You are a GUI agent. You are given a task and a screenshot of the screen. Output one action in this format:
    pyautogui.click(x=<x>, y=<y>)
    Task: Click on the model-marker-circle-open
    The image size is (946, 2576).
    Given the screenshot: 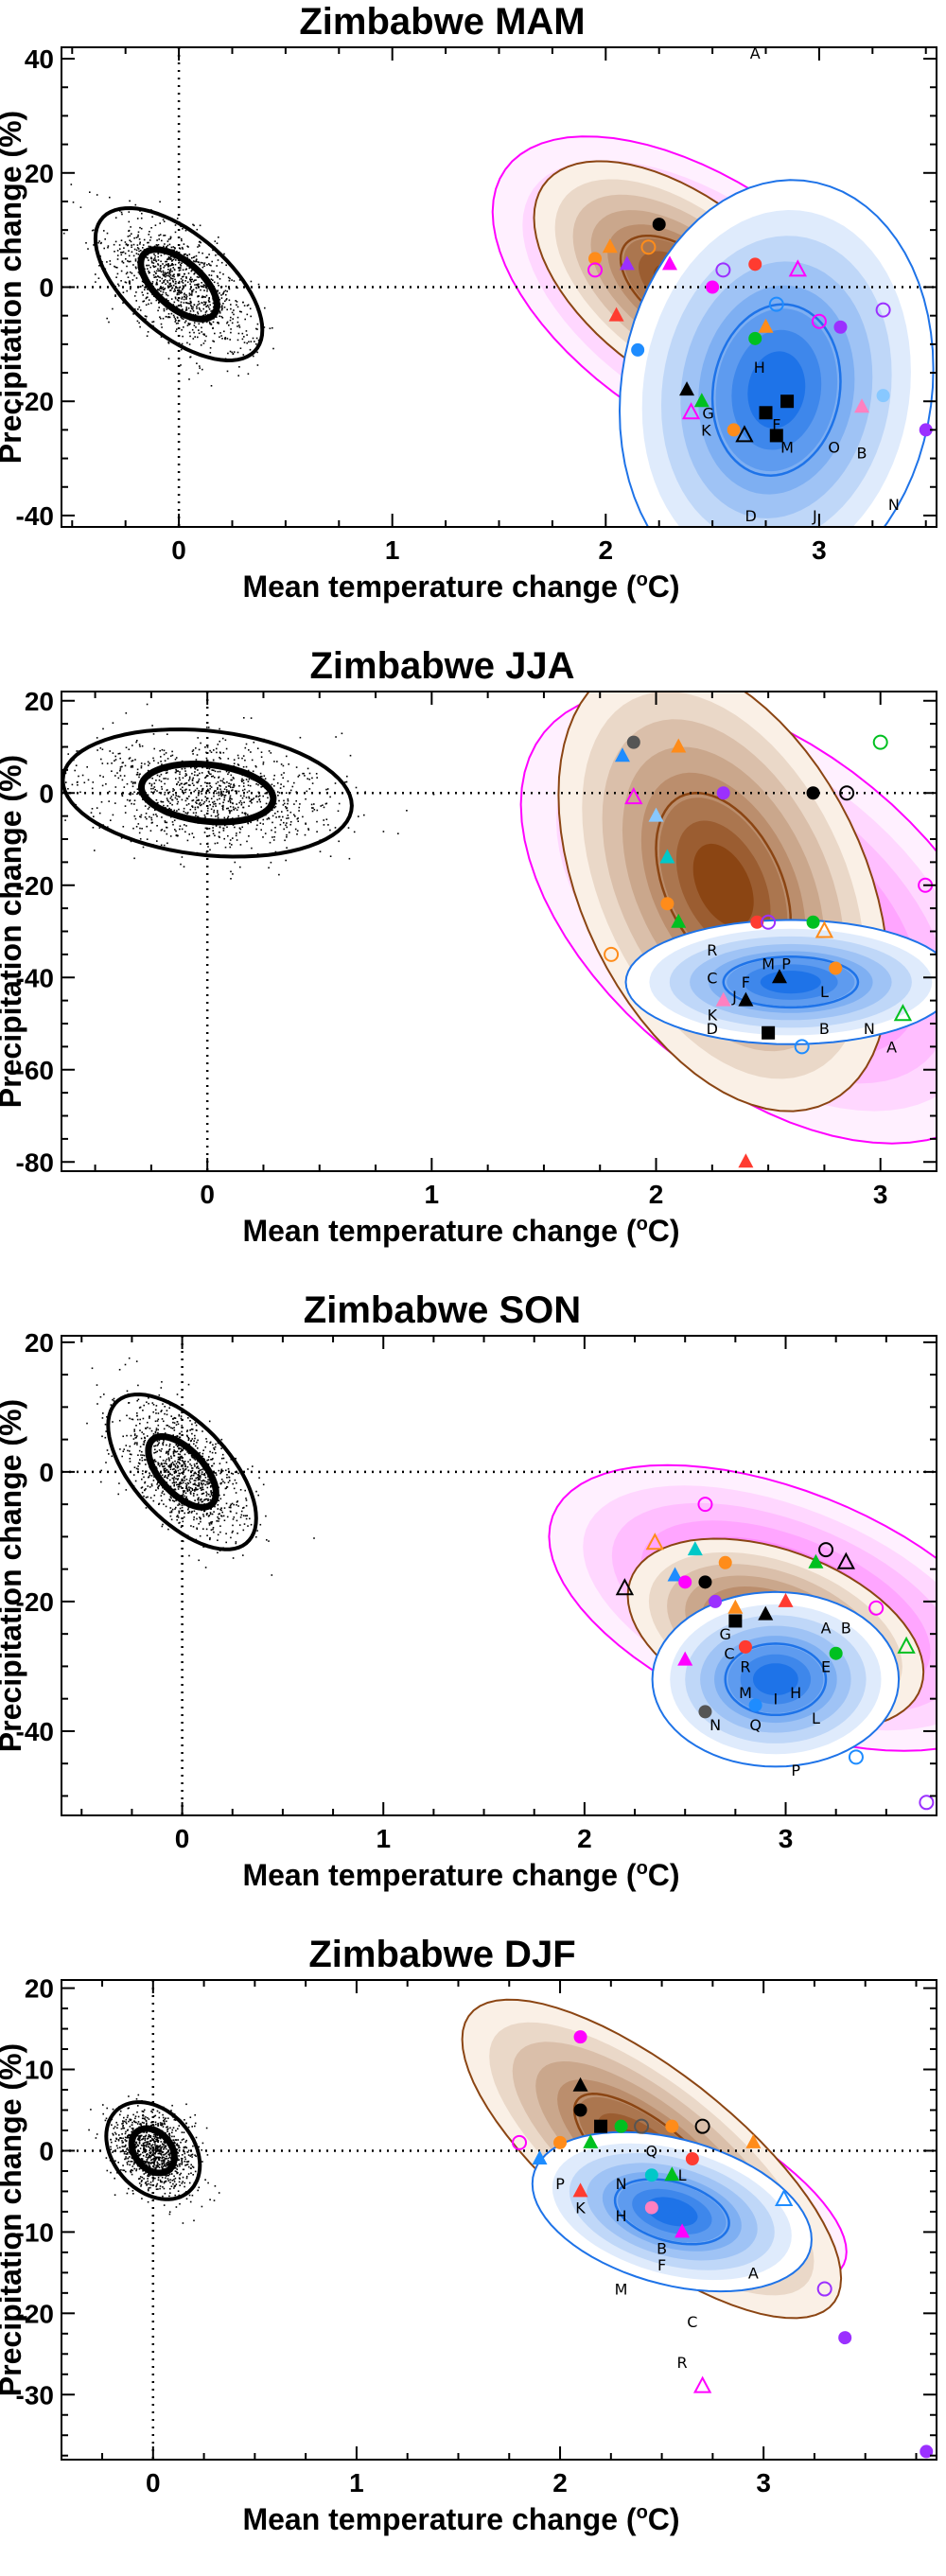 What is the action you would take?
    pyautogui.click(x=520, y=2142)
    